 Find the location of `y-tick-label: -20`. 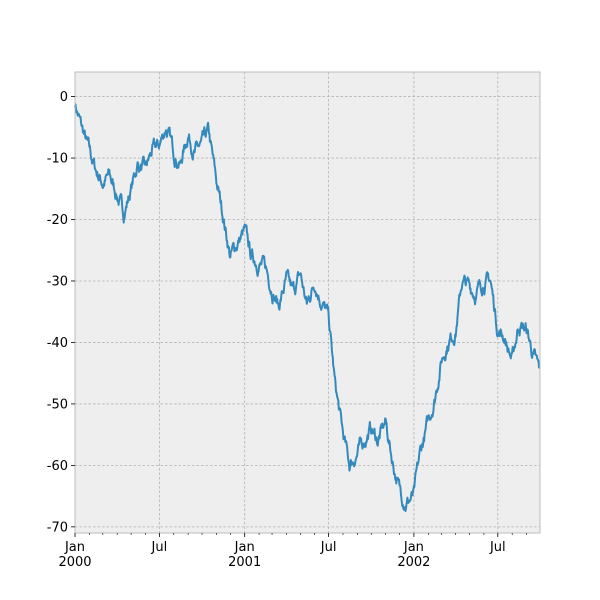

y-tick-label: -20 is located at coordinates (57, 220).